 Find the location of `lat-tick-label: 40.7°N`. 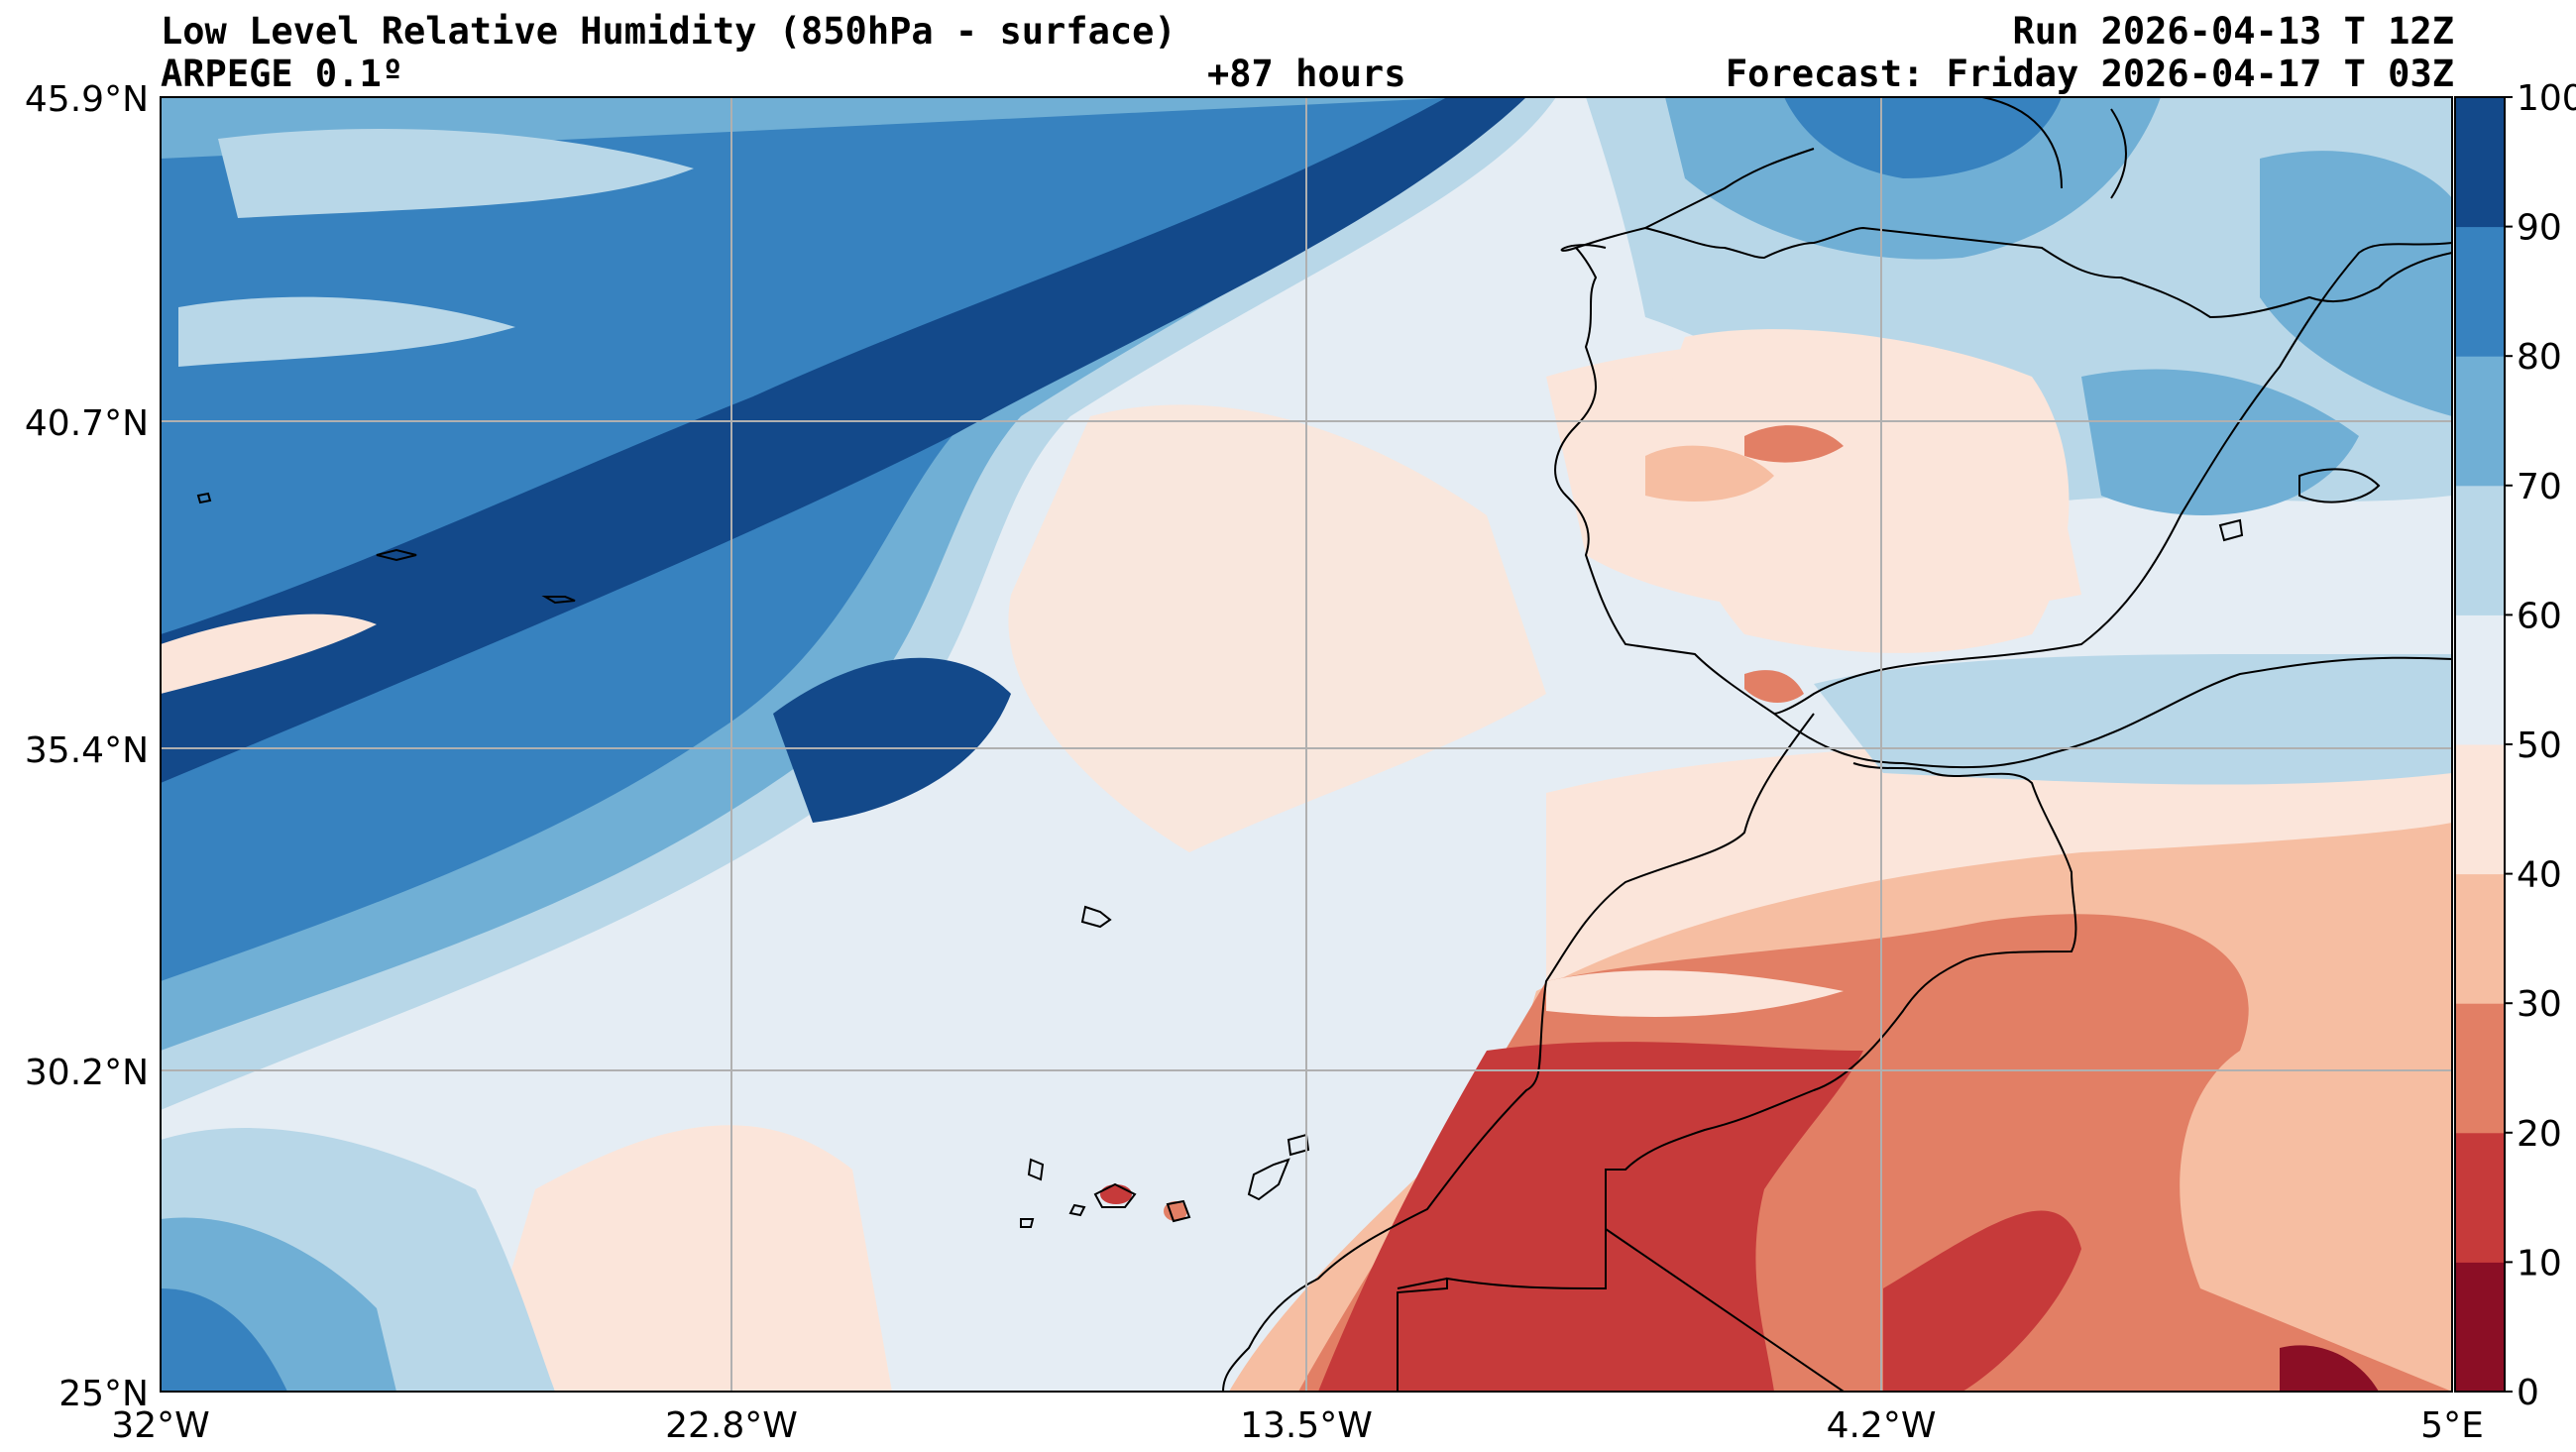

lat-tick-label: 40.7°N is located at coordinates (87, 423).